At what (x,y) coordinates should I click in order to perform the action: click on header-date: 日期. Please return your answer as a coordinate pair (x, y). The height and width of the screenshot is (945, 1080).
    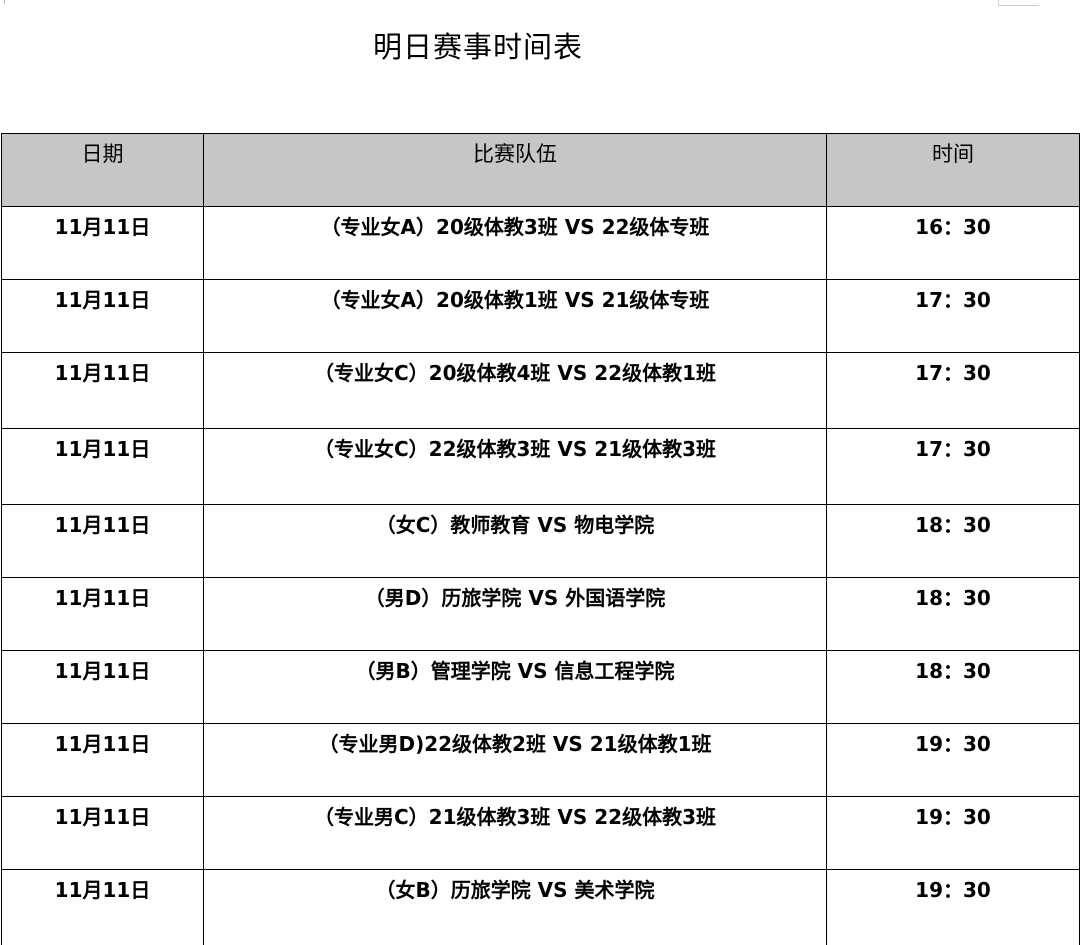
    Looking at the image, I should click on (103, 170).